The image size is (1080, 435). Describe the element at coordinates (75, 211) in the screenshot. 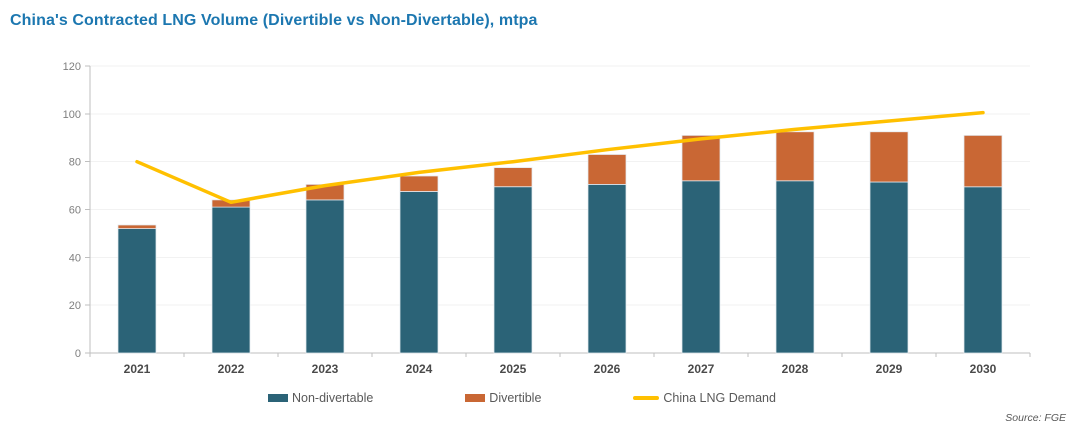

I see `y-tick-label: 60` at that location.